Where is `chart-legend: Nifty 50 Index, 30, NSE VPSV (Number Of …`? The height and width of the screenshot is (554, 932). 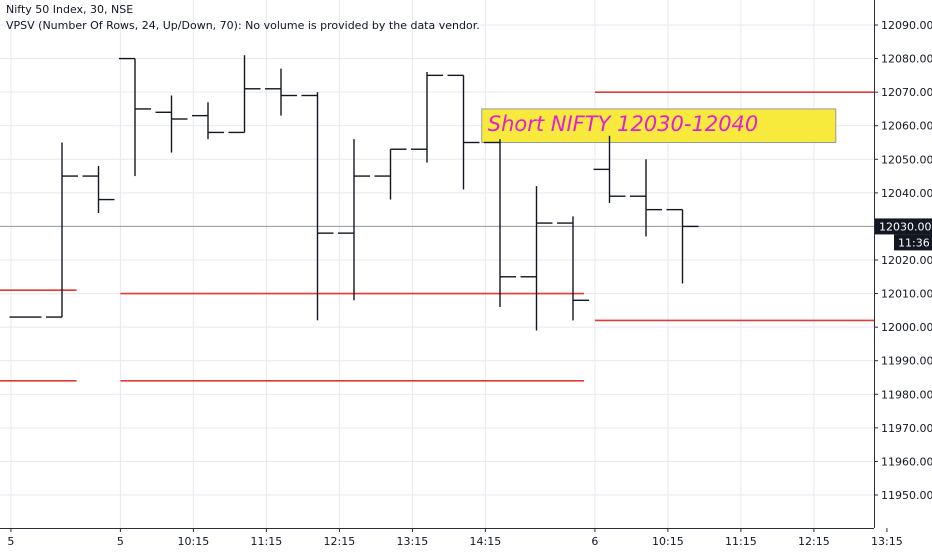 chart-legend: Nifty 50 Index, 30, NSE VPSV (Number Of … is located at coordinates (243, 18).